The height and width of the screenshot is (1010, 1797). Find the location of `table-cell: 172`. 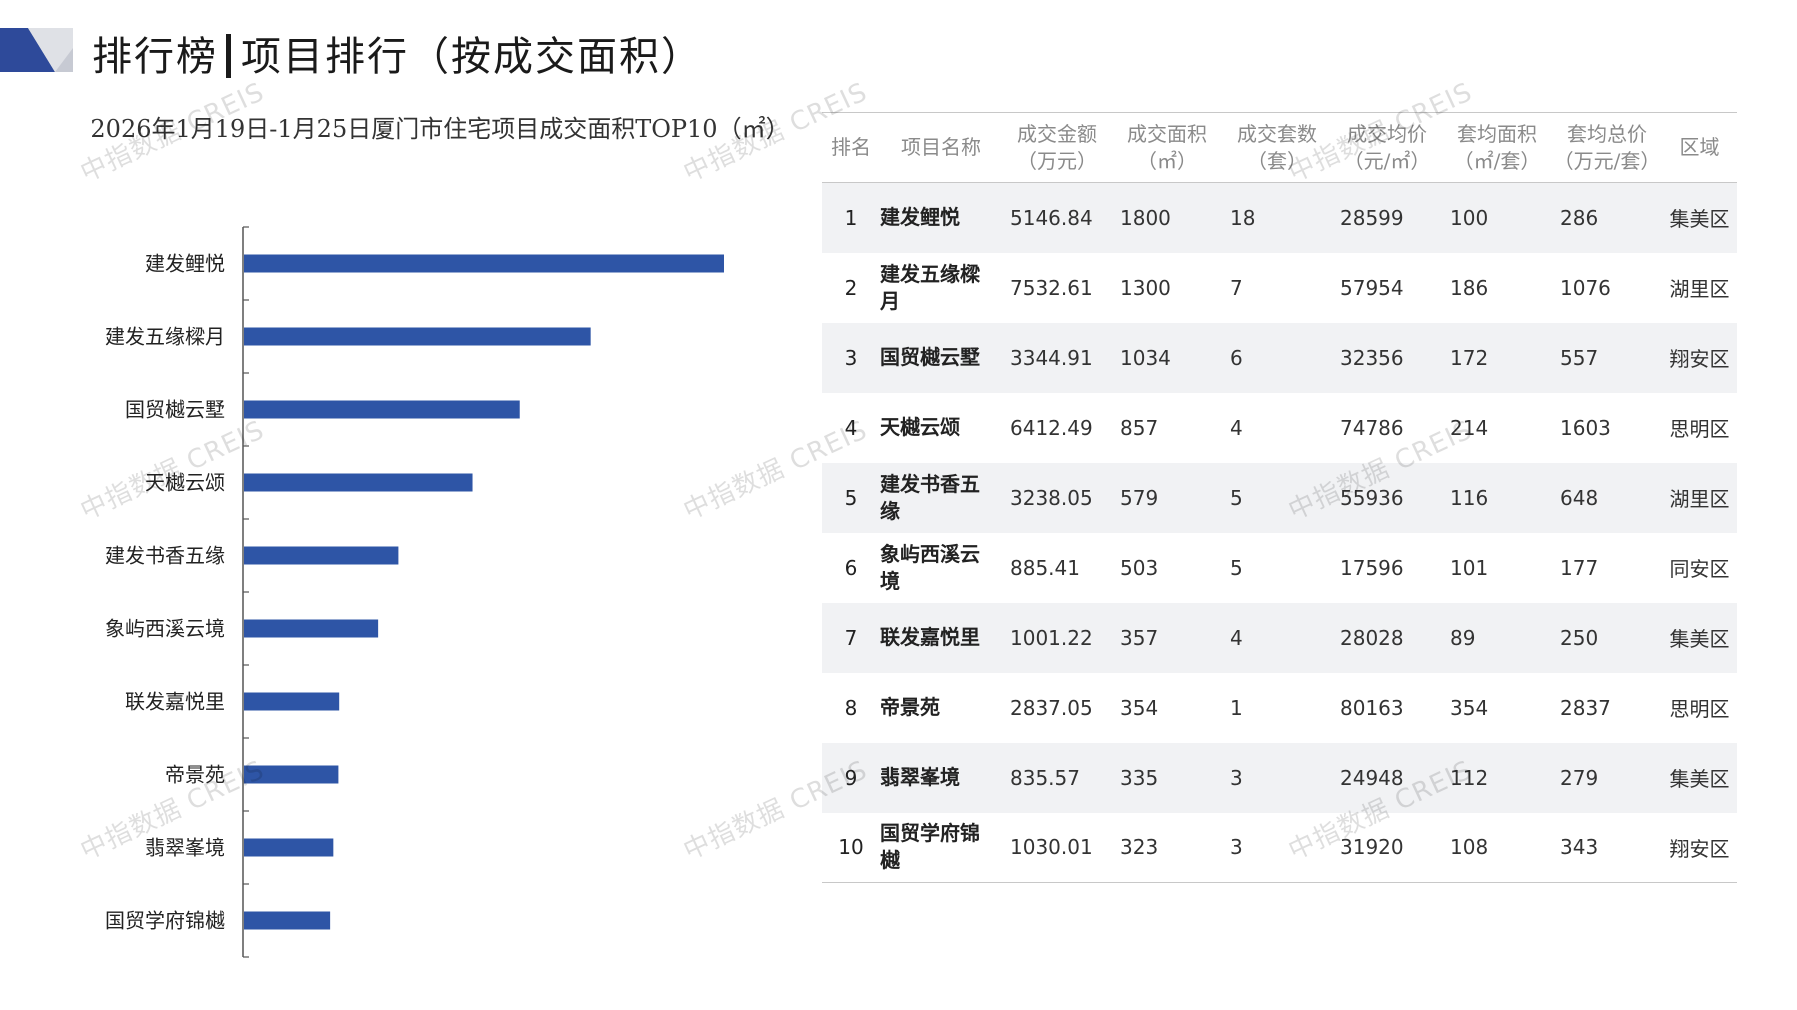

table-cell: 172 is located at coordinates (1497, 357).